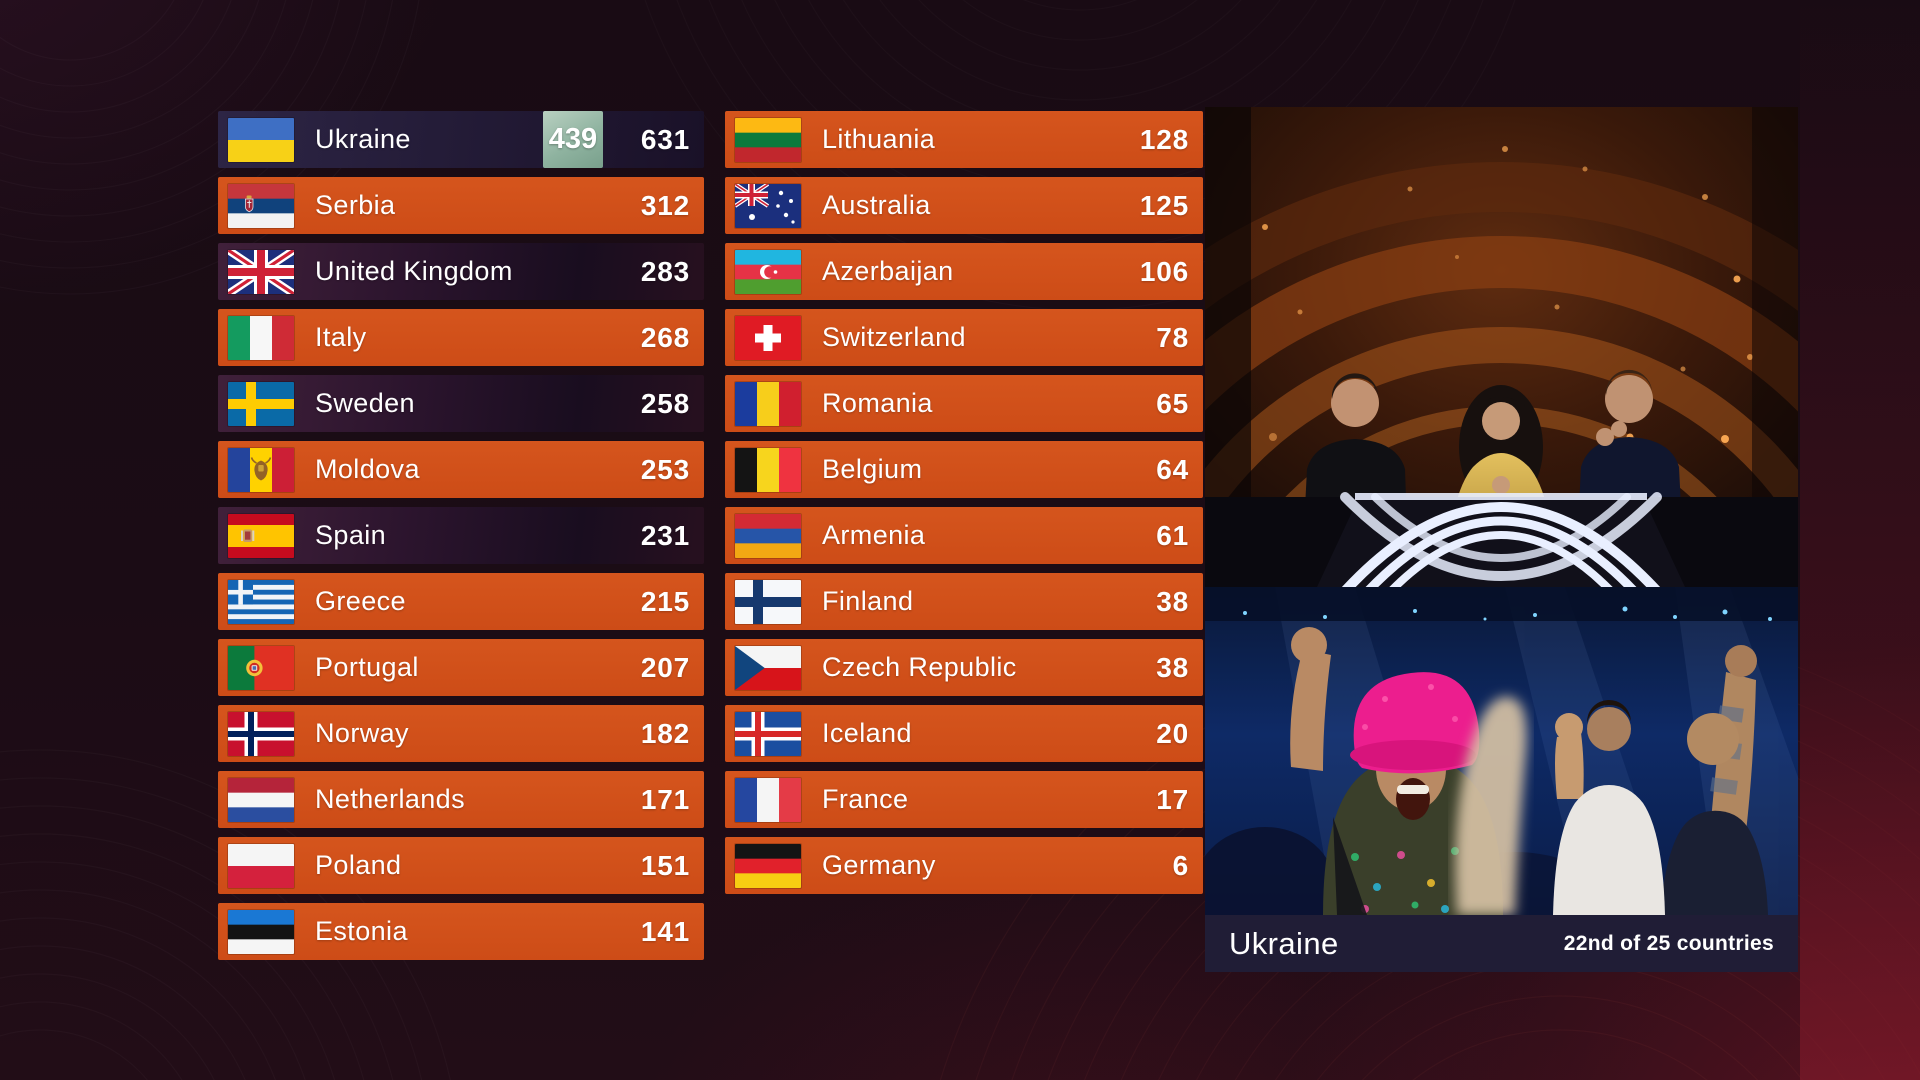  I want to click on score-row-portugal: Portugal 207, so click(461, 667).